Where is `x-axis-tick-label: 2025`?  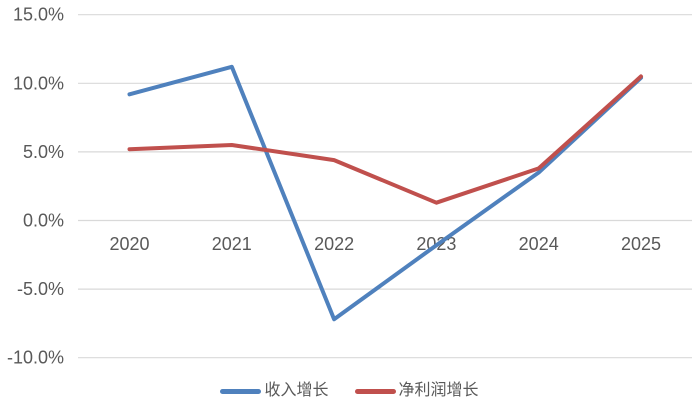
x-axis-tick-label: 2025 is located at coordinates (641, 244).